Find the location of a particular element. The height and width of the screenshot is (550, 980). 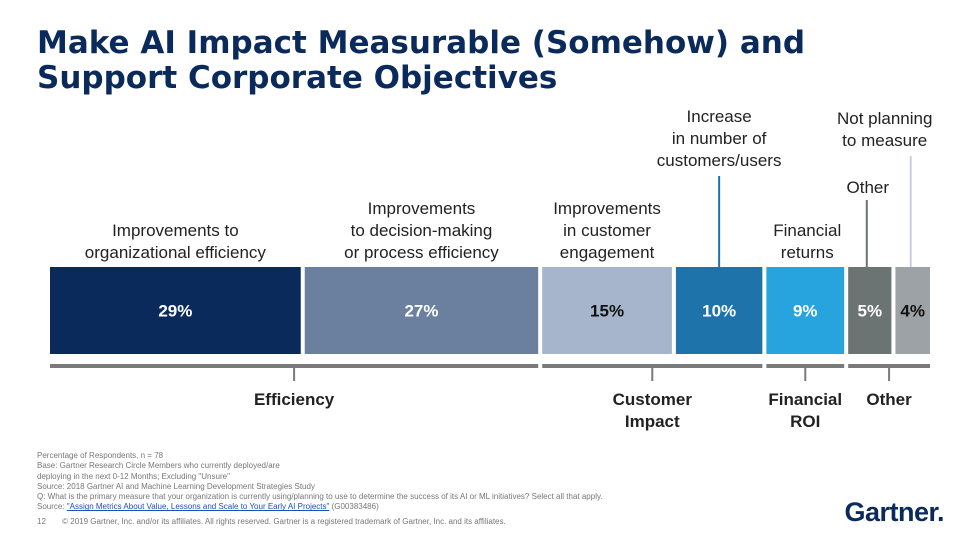

group-label: Impact is located at coordinates (652, 421).